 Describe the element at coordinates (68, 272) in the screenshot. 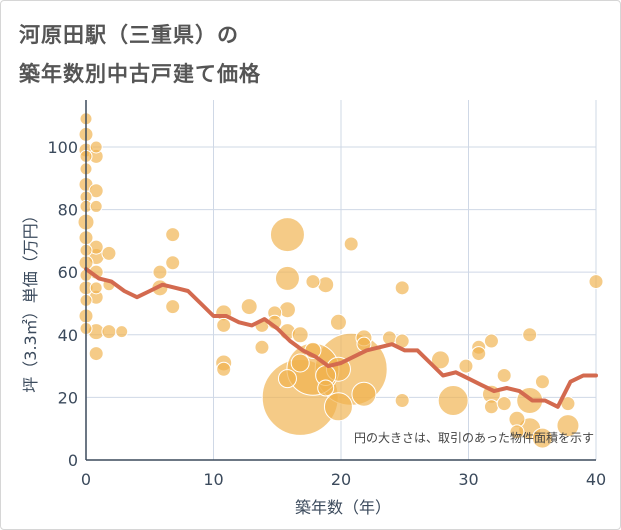

I see `y-tick-label: 60` at that location.